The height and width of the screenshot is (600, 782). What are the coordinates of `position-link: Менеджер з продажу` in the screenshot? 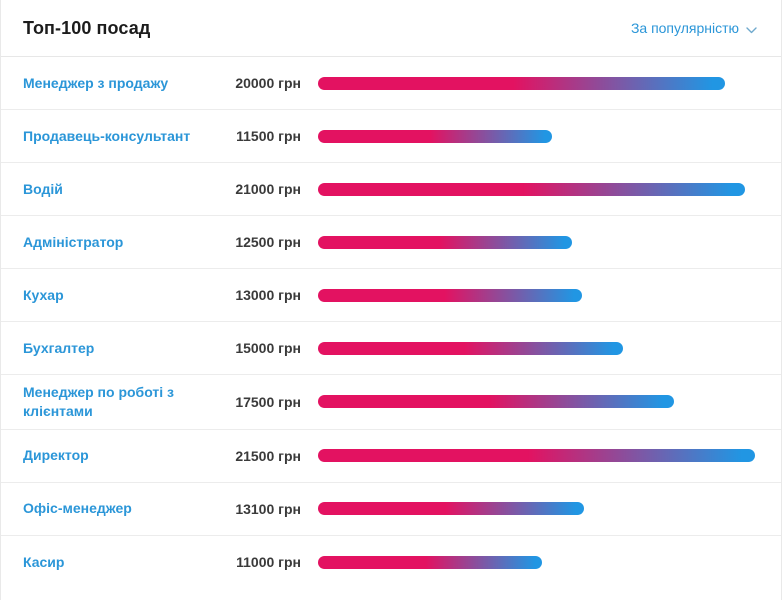 It's located at (96, 82).